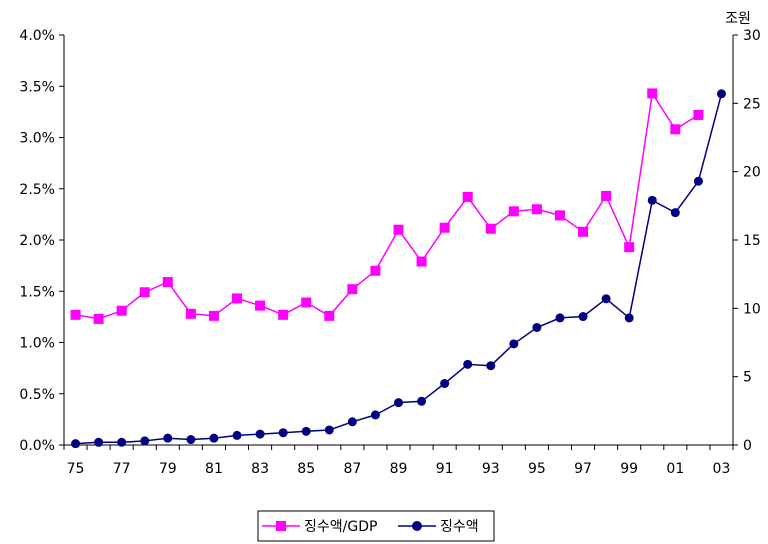 Image resolution: width=768 pixels, height=544 pixels. Describe the element at coordinates (583, 469) in the screenshot. I see `x-tick-label: 97` at that location.